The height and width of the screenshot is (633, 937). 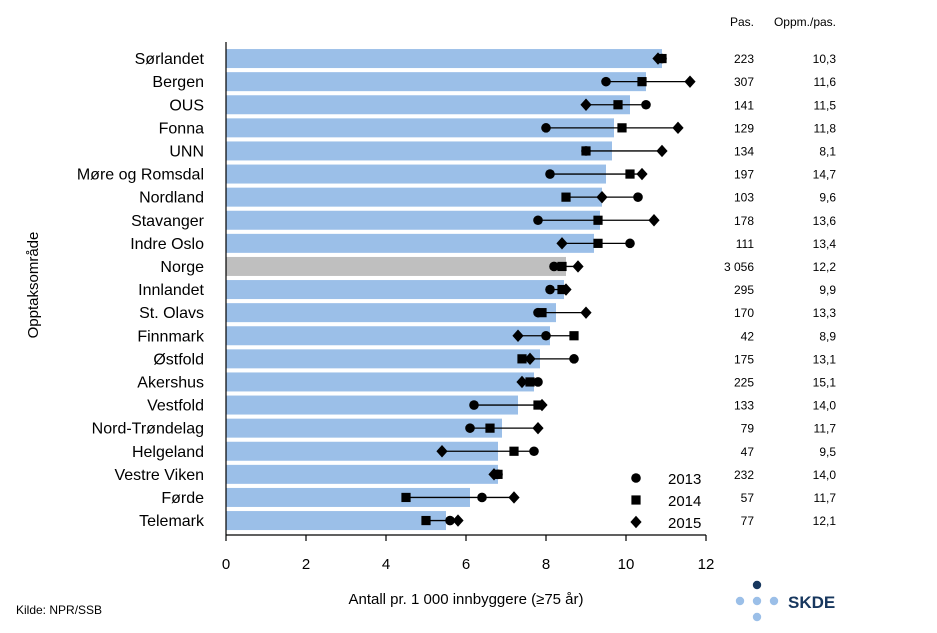 What do you see at coordinates (171, 336) in the screenshot?
I see `category-label: Finnmark` at bounding box center [171, 336].